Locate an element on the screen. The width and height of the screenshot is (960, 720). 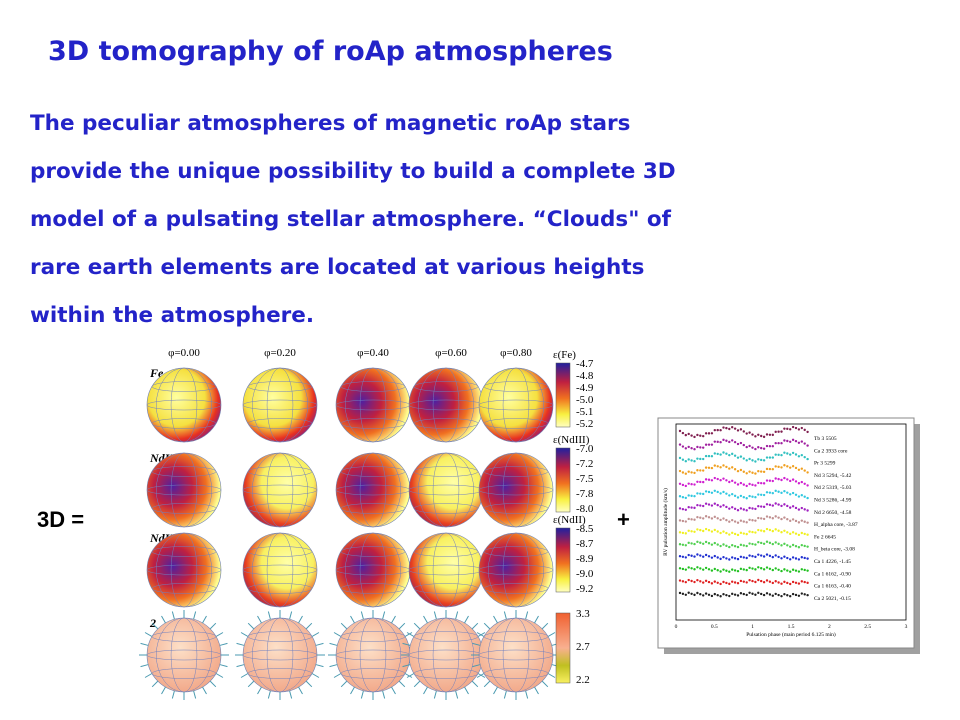
colorbar-tick-label: 2.7 is located at coordinates (583, 647).